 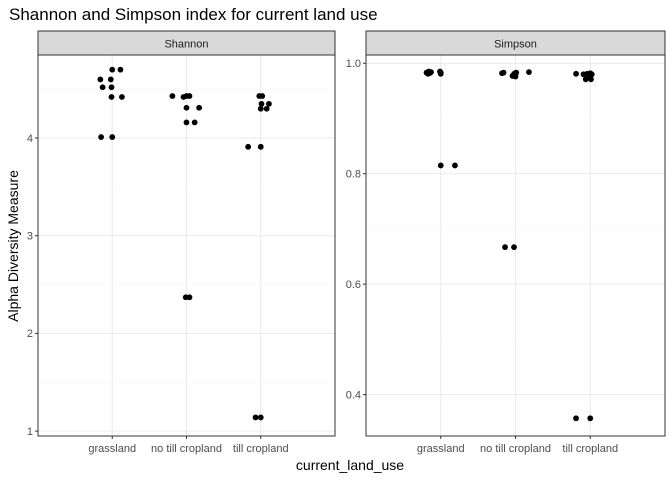 What do you see at coordinates (353, 395) in the screenshot?
I see `y-tick-label: 0.4` at bounding box center [353, 395].